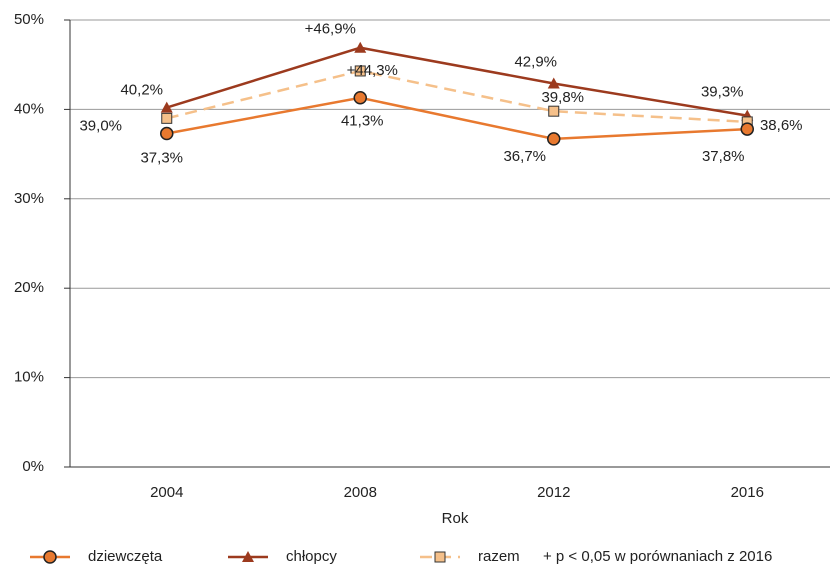 This screenshot has width=830, height=571. What do you see at coordinates (535, 61) in the screenshot?
I see `data-label: 42,9%` at bounding box center [535, 61].